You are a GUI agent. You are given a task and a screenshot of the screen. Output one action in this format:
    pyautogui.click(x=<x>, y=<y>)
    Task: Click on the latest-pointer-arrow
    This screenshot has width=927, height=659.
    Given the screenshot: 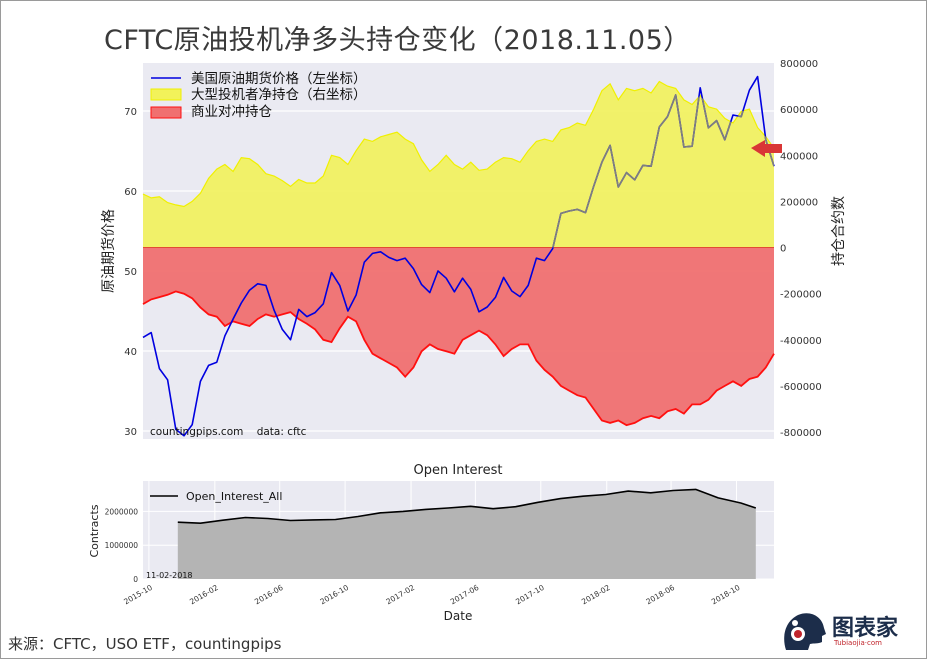 What is the action you would take?
    pyautogui.click(x=766, y=148)
    